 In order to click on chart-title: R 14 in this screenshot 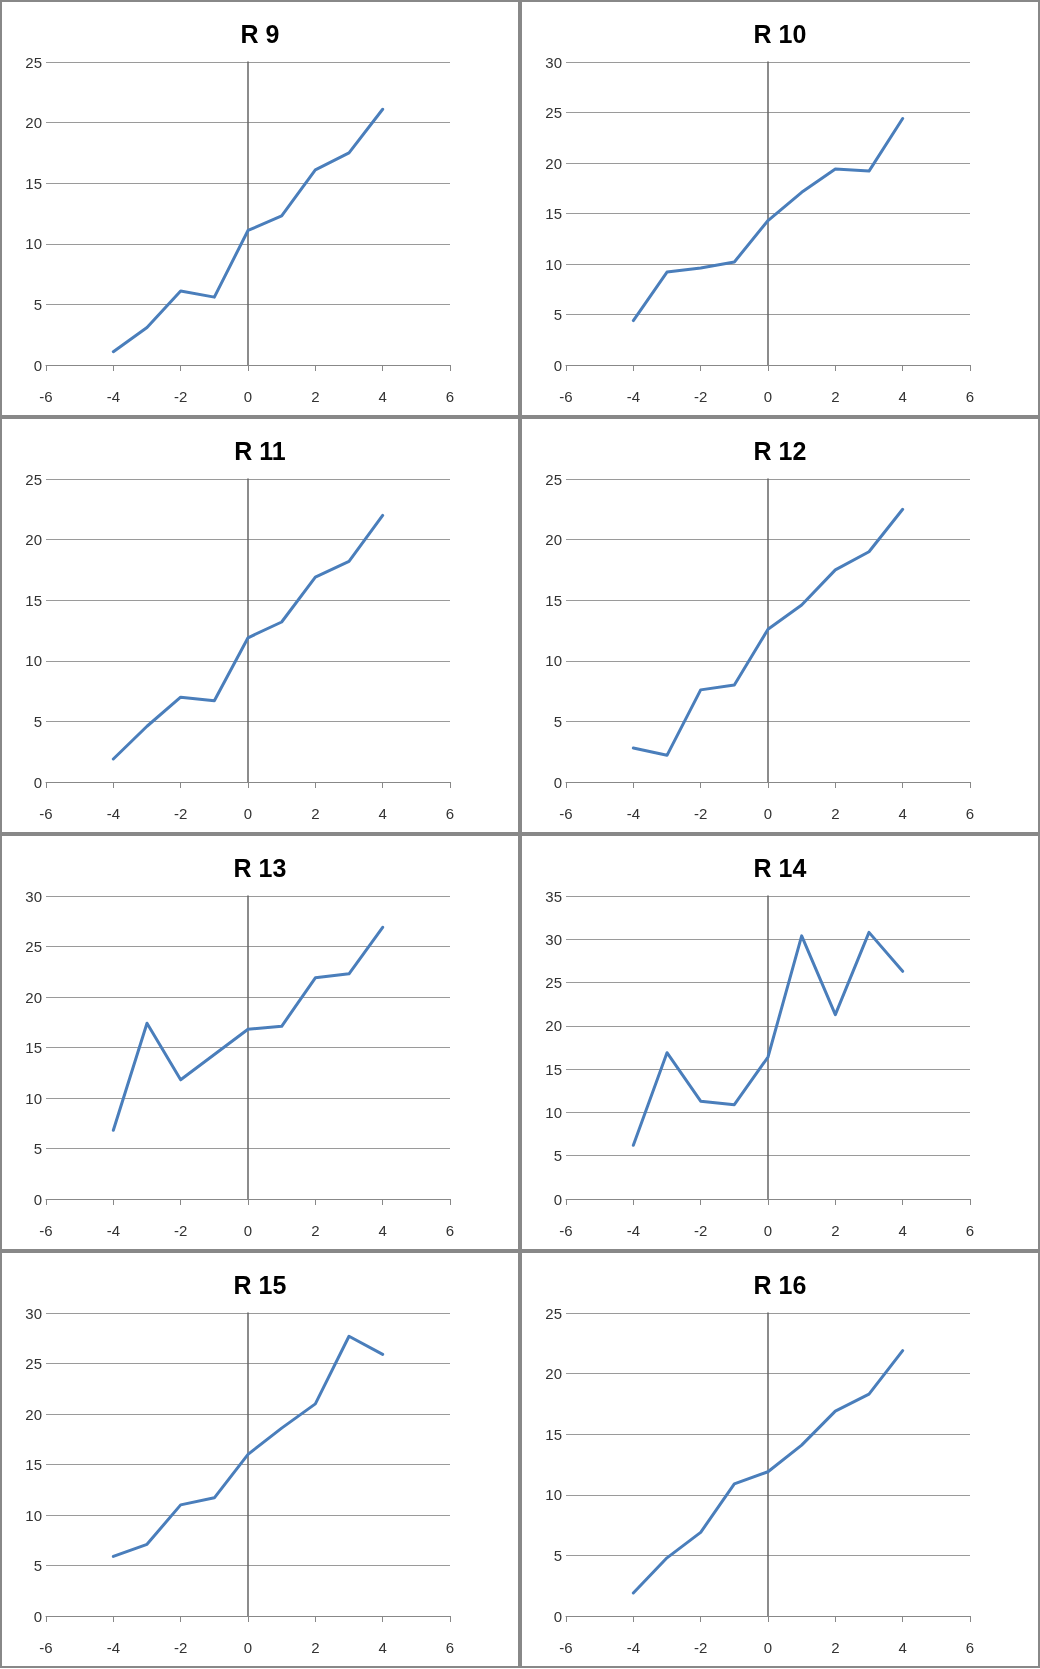, I will do `click(780, 867)`.